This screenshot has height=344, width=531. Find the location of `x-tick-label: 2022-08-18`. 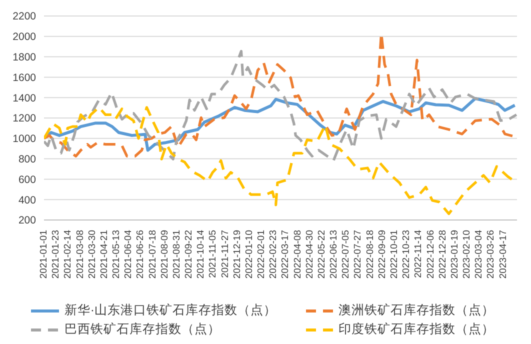

x-tick-label: 2022-08-18 is located at coordinates (370, 254).